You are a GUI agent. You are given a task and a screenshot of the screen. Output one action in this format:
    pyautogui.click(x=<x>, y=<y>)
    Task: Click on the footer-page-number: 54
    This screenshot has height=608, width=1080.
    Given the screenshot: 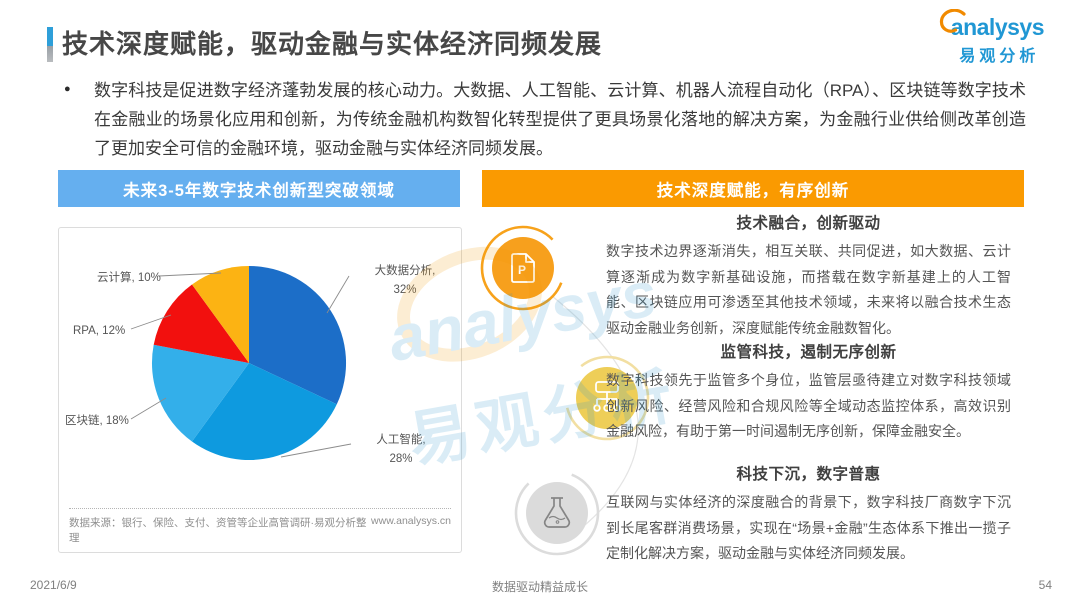 What is the action you would take?
    pyautogui.click(x=1045, y=585)
    